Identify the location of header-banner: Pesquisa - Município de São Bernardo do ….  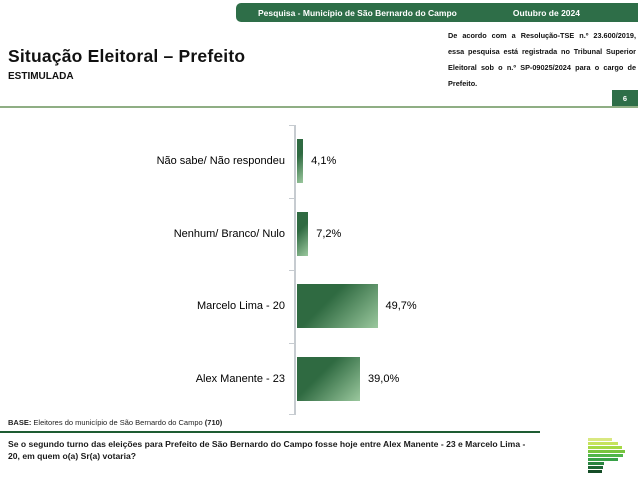
(437, 12).